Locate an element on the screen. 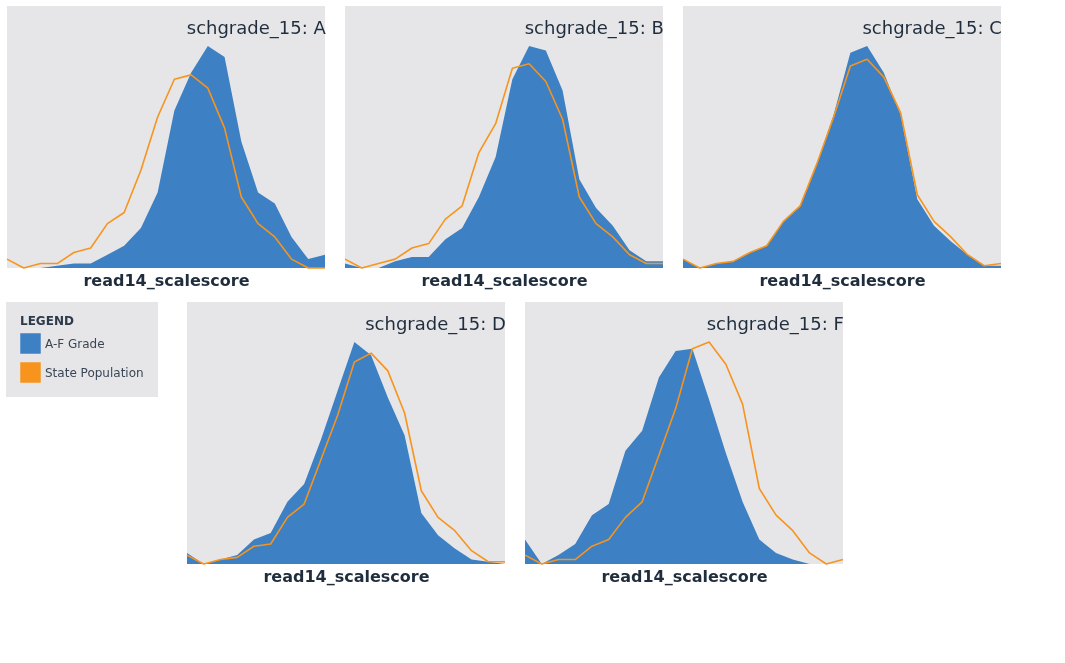  legend-label: State Population is located at coordinates (94, 372).